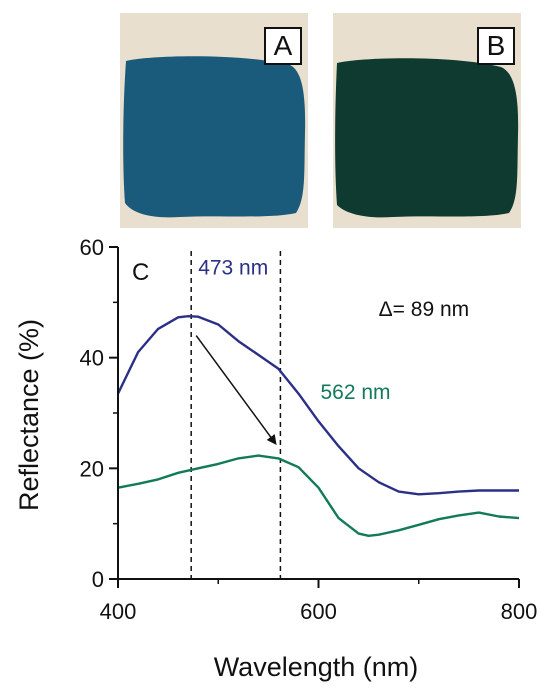 Image resolution: width=550 pixels, height=699 pixels. Describe the element at coordinates (519, 611) in the screenshot. I see `x-tick-label: 800` at that location.